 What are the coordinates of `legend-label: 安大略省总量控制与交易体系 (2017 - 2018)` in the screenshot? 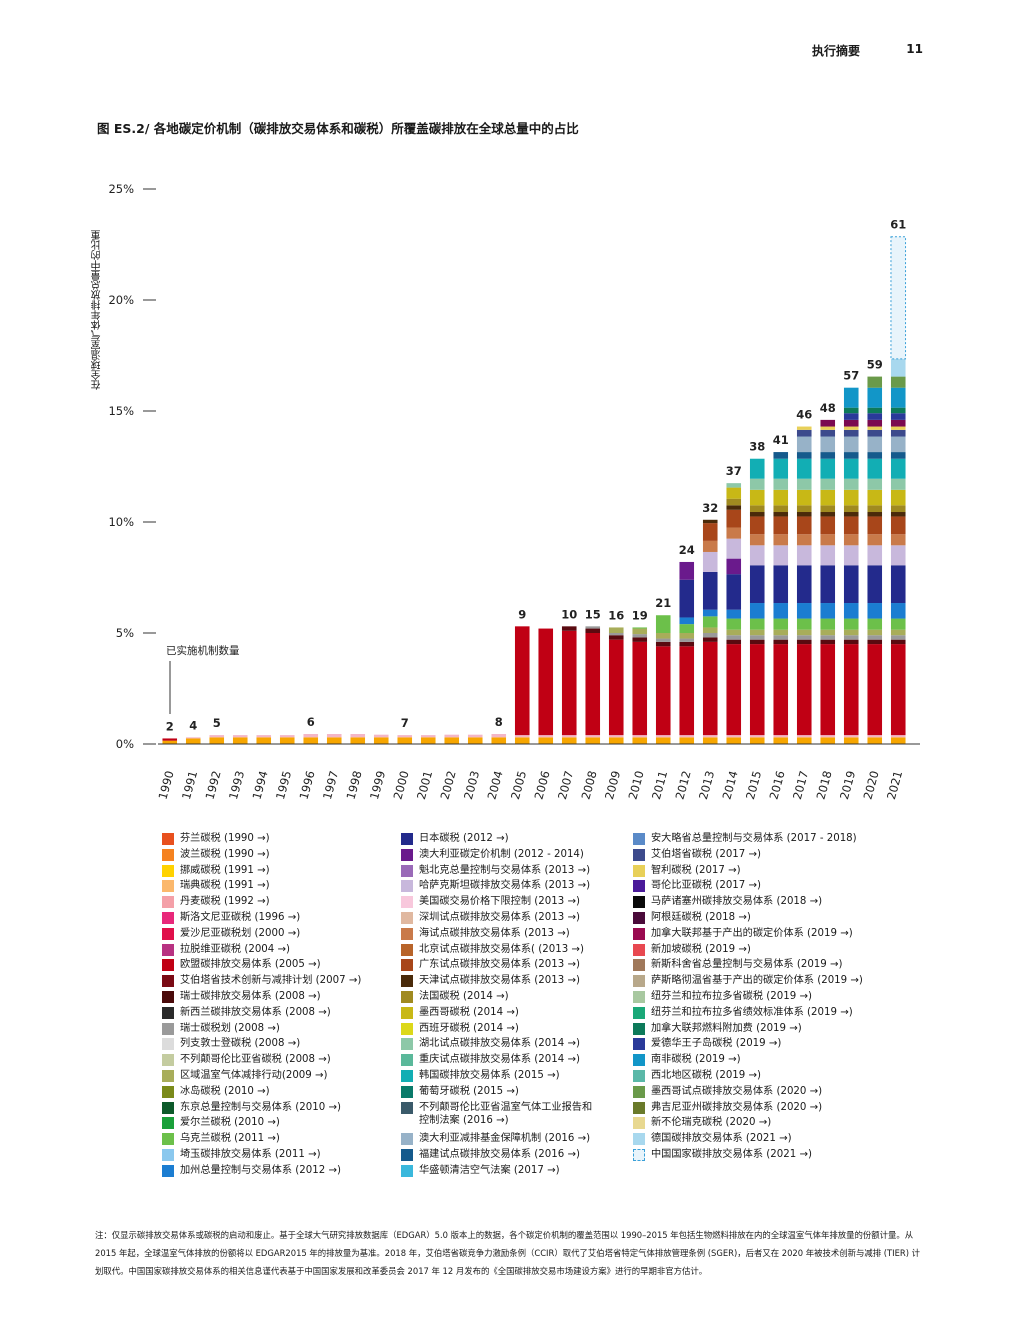 It's located at (754, 838).